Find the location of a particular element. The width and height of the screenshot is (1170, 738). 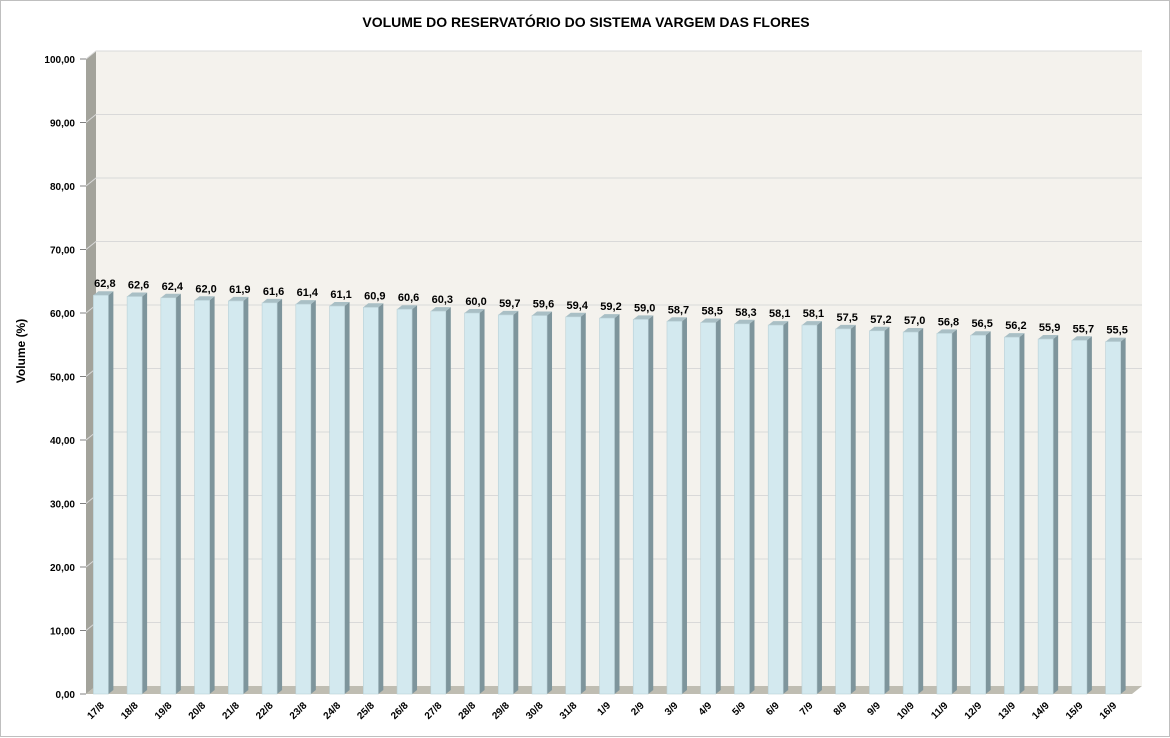

y-tick-label: 50,00 is located at coordinates (62, 378).